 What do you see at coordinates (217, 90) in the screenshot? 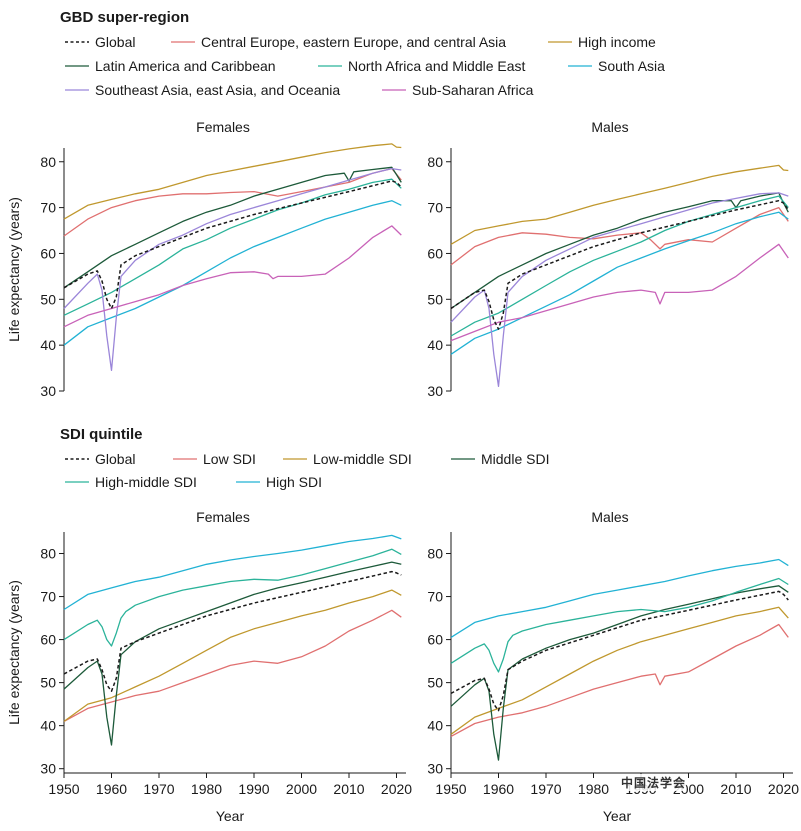
I see `legend-label-southeast-asia-east-asia-and-oceania: Southeast Asia, east Asia, and Oceania` at bounding box center [217, 90].